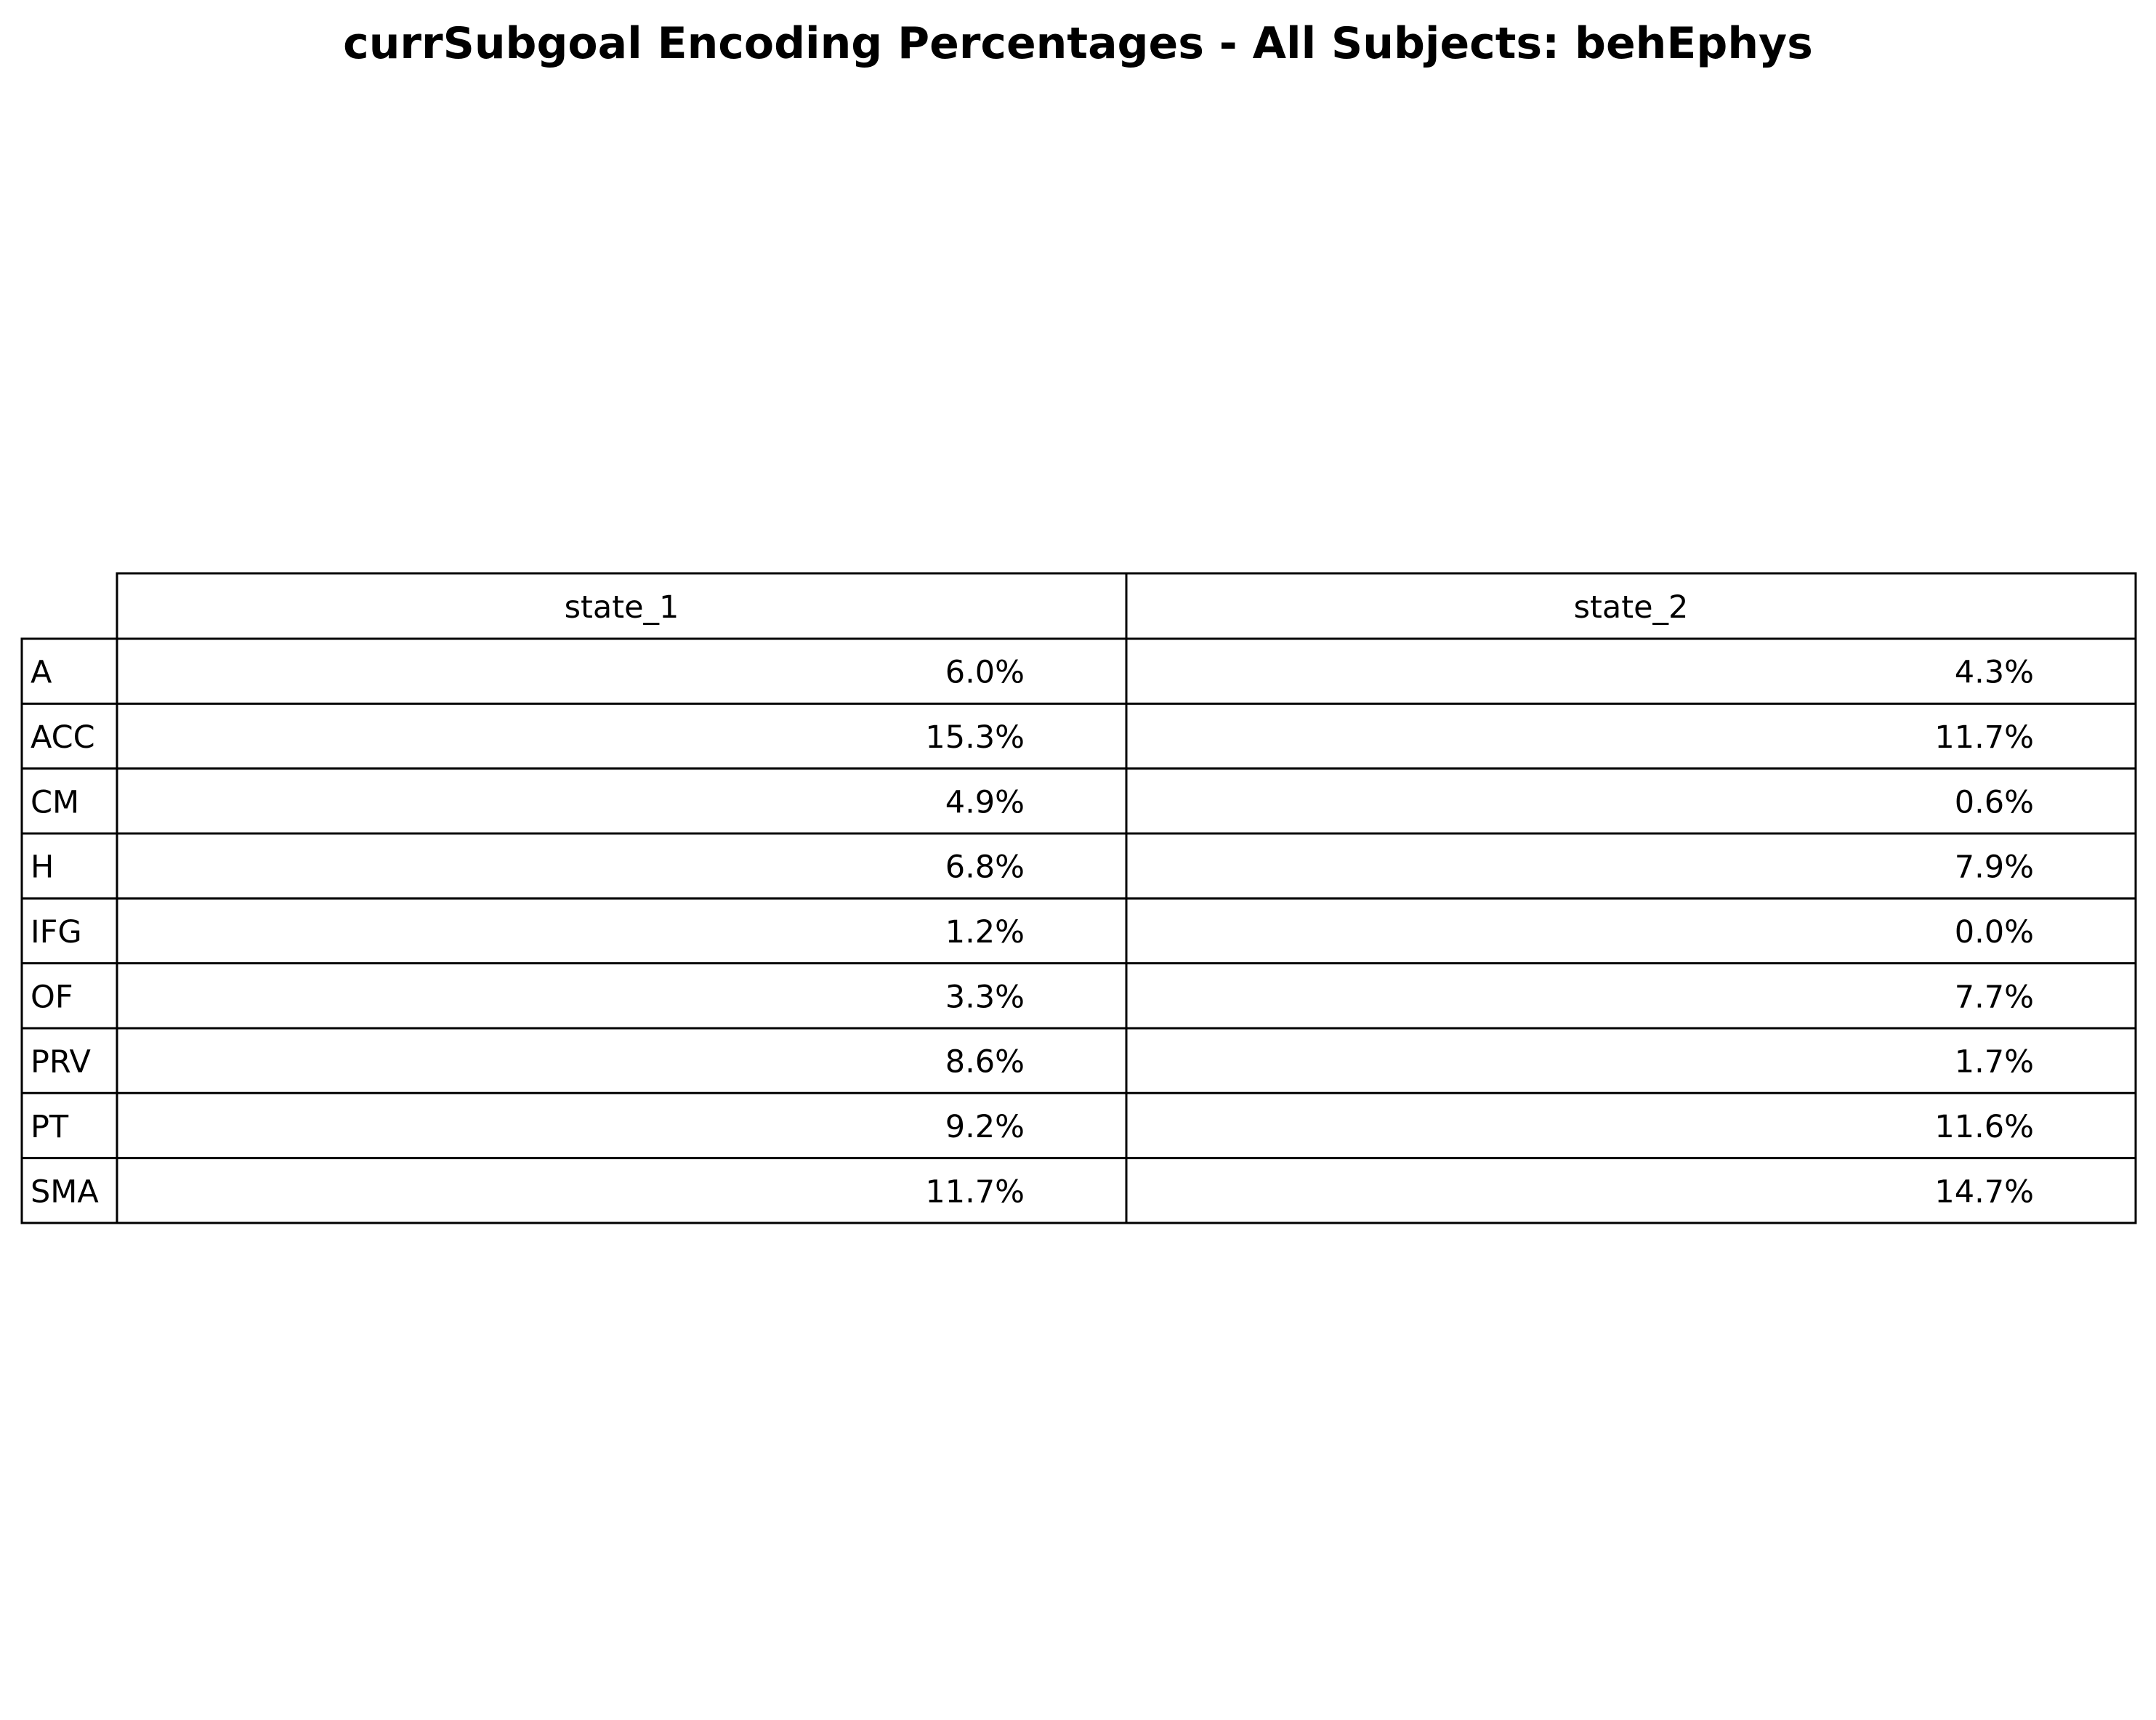 The height and width of the screenshot is (1720, 2156). What do you see at coordinates (985, 868) in the screenshot?
I see `cell-H-state_1: 6.8%` at bounding box center [985, 868].